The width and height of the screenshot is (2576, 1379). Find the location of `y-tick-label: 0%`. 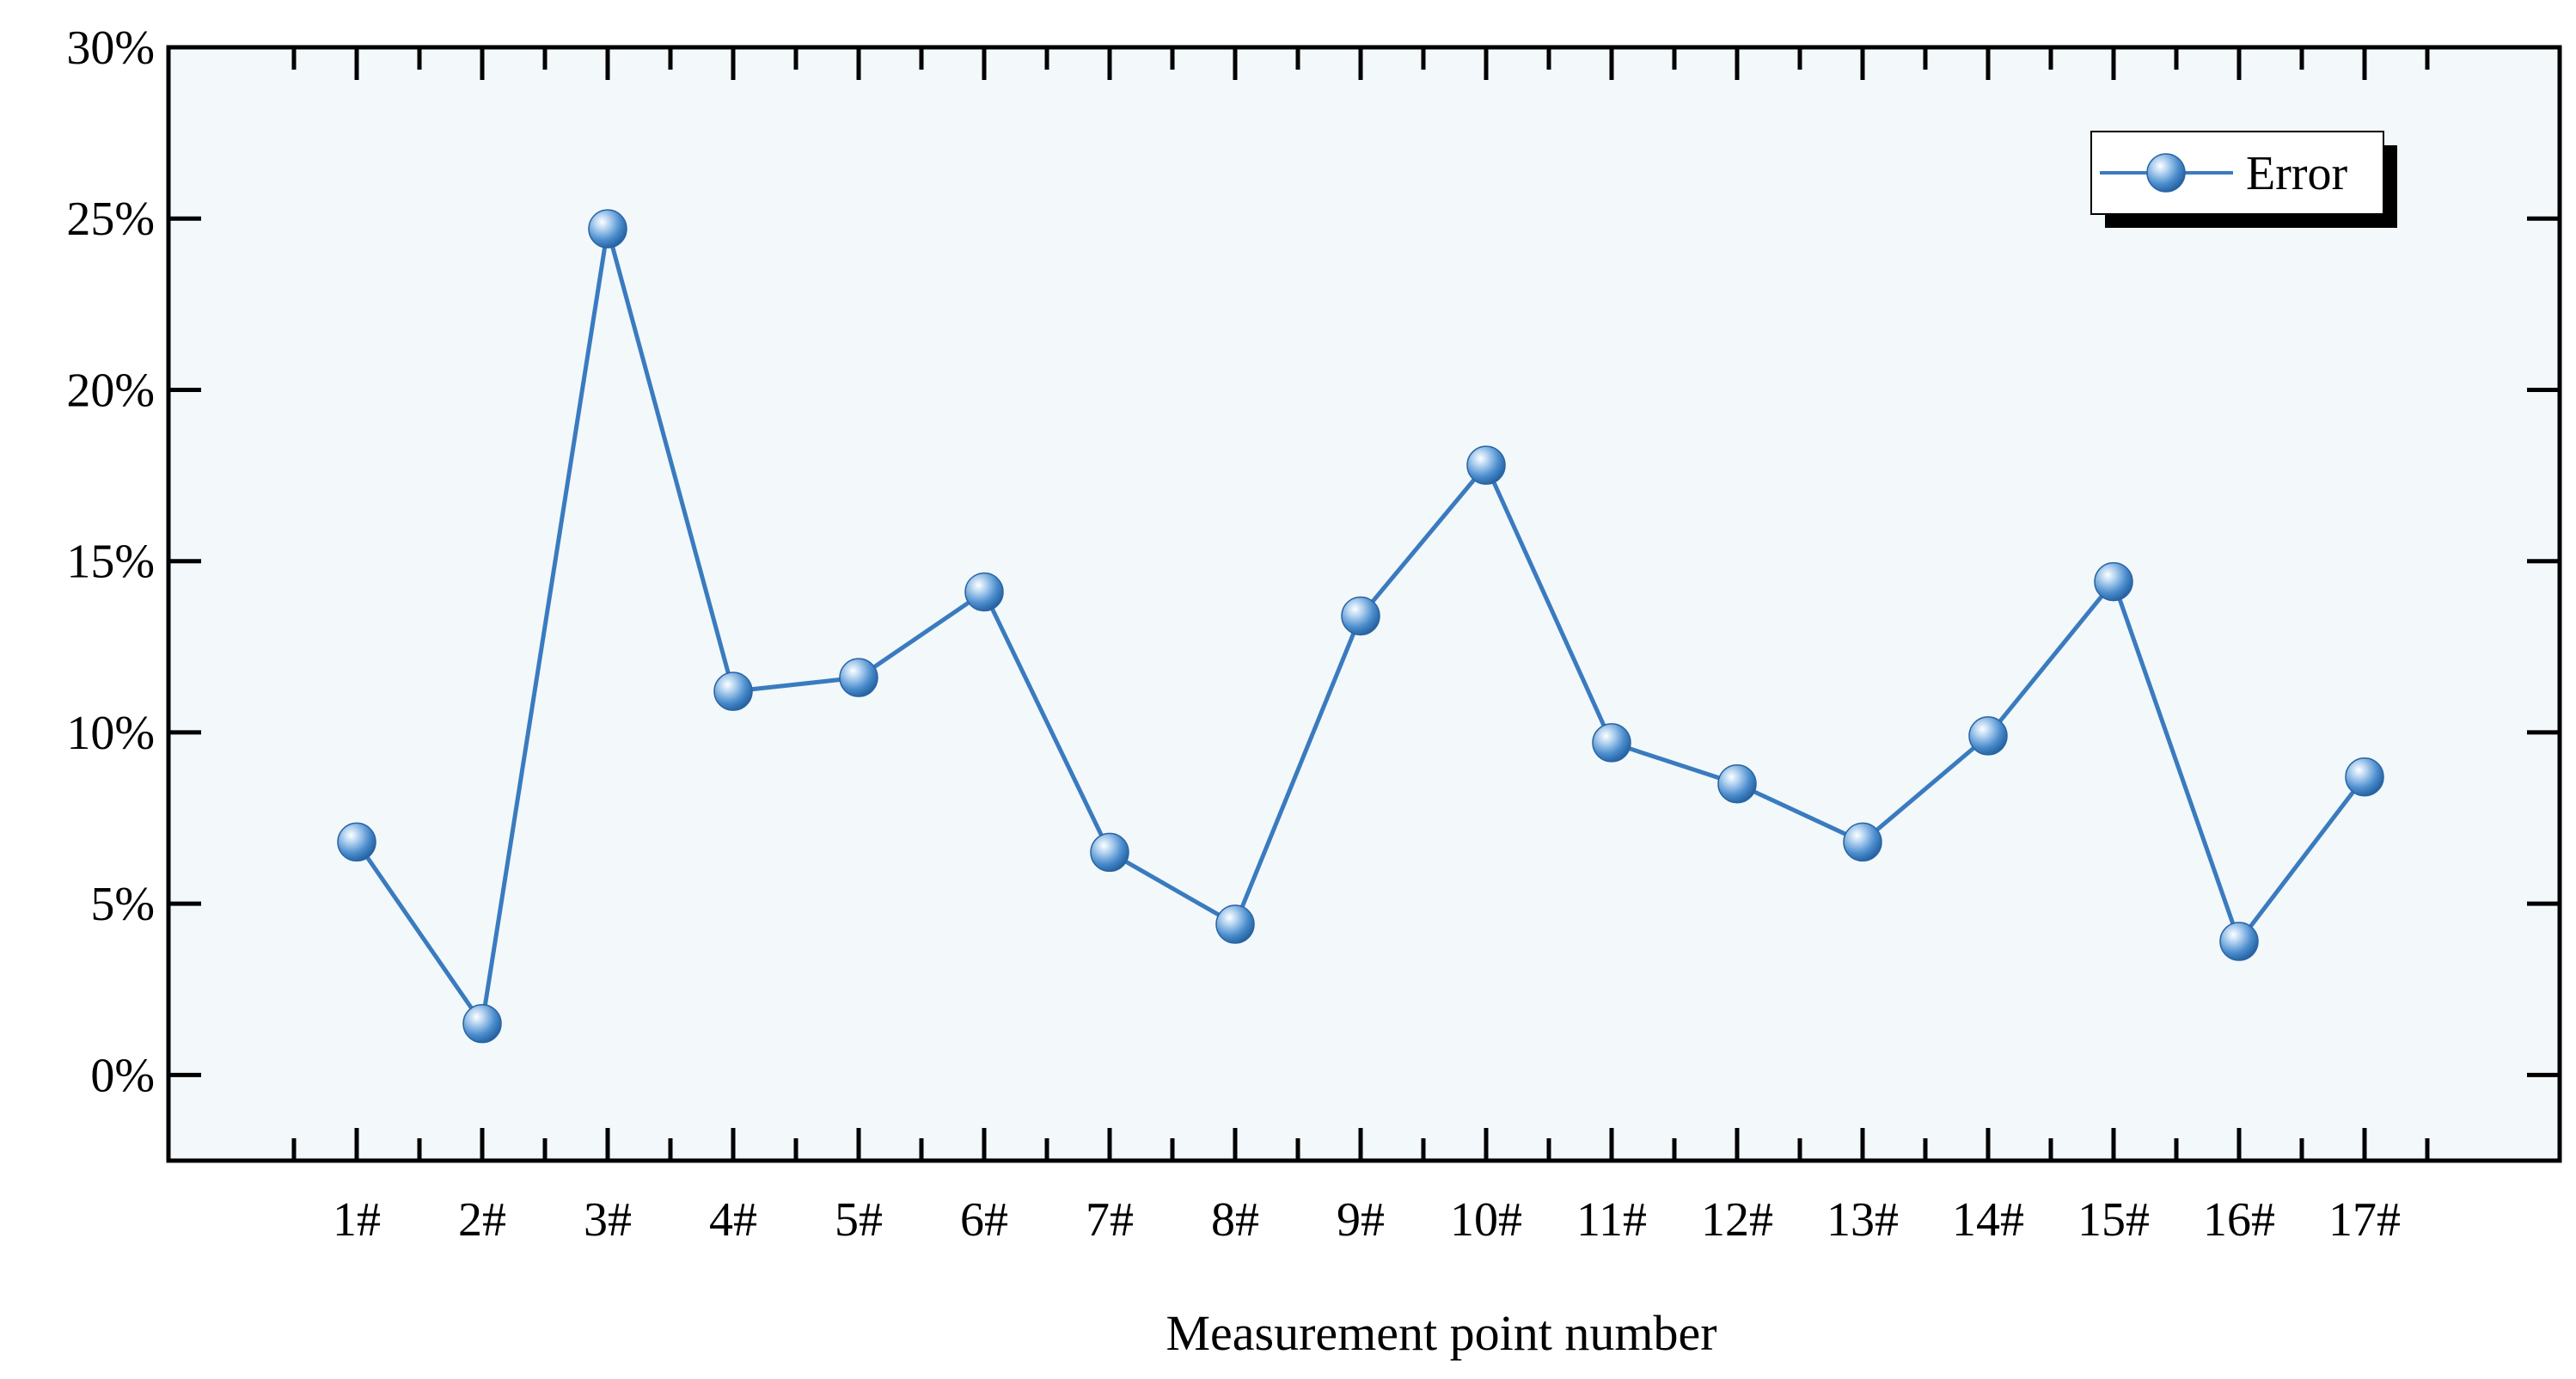

y-tick-label: 0% is located at coordinates (122, 1076).